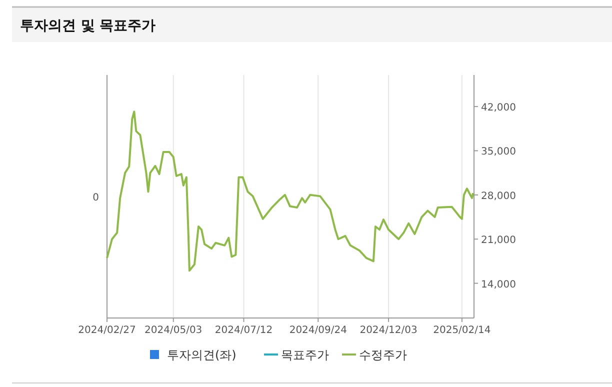  I want to click on y2-tick-label: 14,000, so click(498, 284).